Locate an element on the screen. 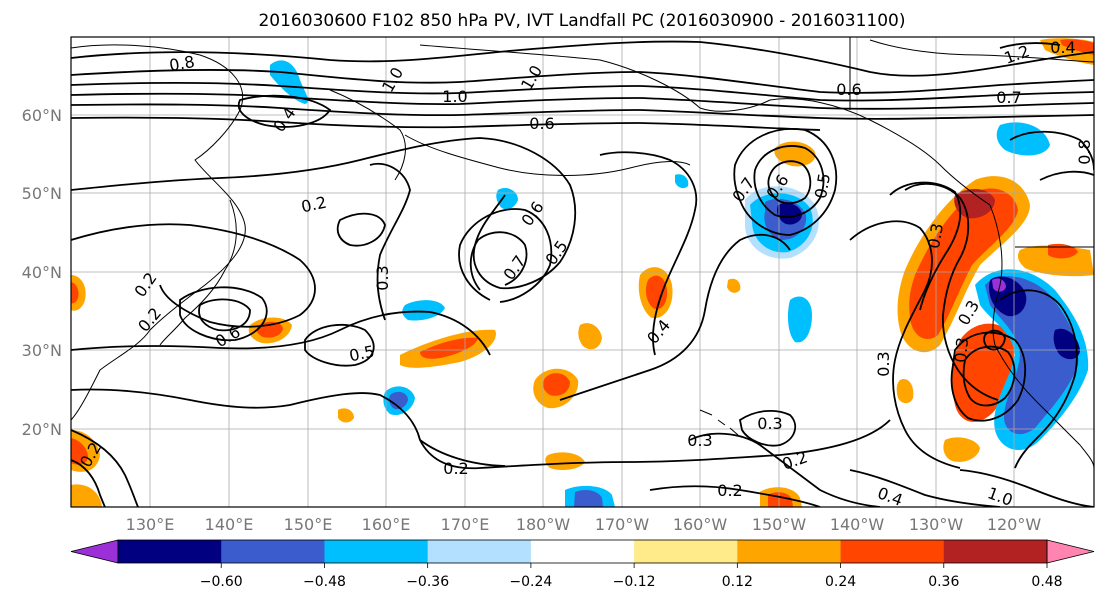 This screenshot has height=605, width=1105. lon-label: 150°W is located at coordinates (779, 524).